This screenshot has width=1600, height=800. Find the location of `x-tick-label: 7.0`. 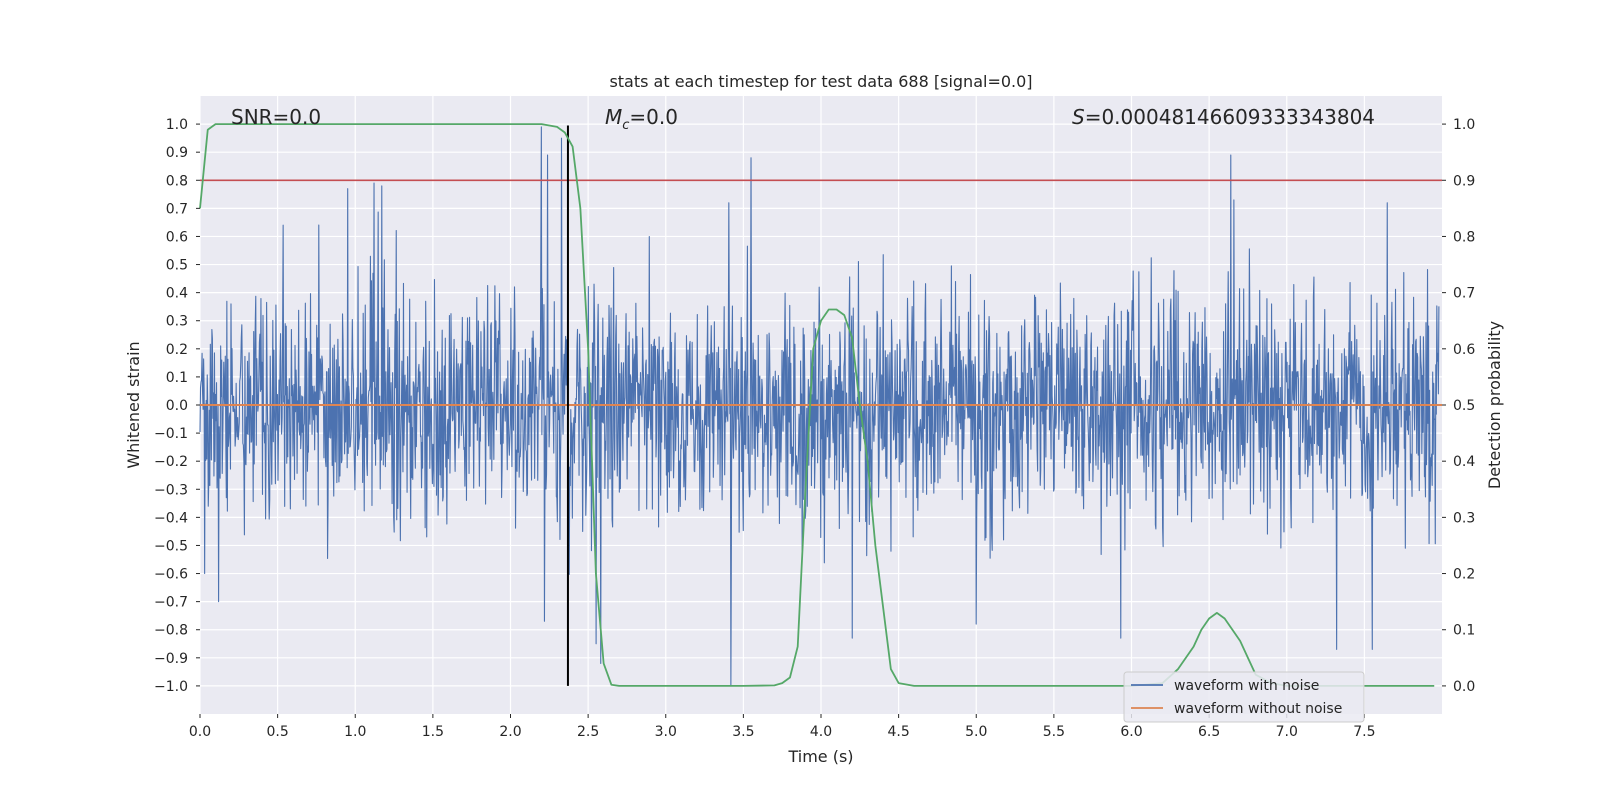

x-tick-label: 7.0 is located at coordinates (1287, 732).